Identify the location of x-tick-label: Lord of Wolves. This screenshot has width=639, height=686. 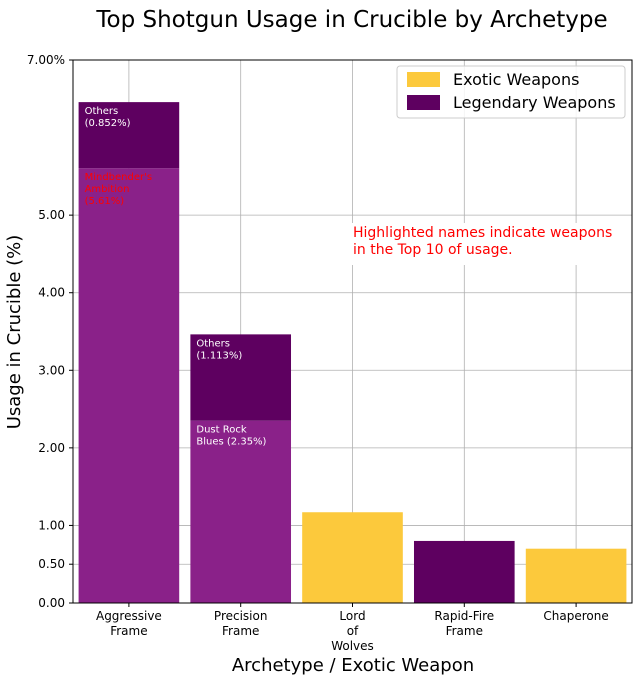
(352, 631).